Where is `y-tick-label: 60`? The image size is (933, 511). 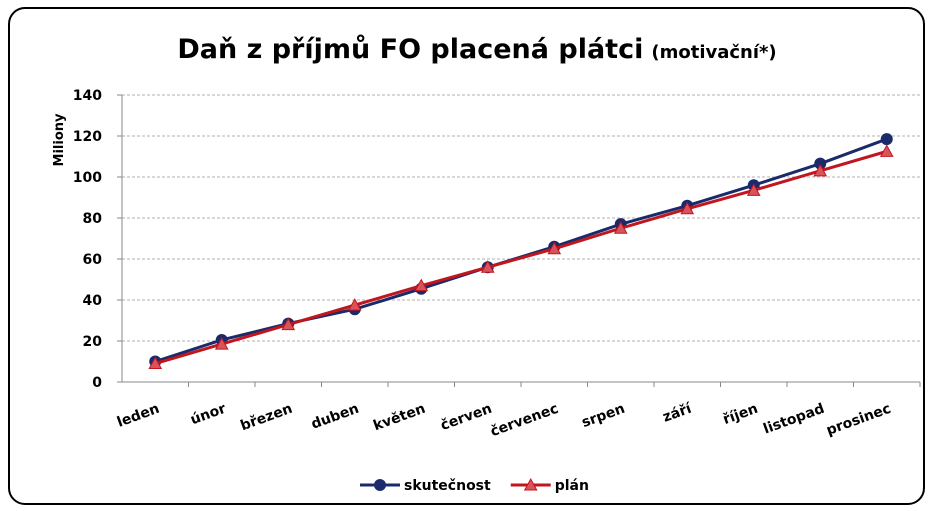
y-tick-label: 60 is located at coordinates (93, 260).